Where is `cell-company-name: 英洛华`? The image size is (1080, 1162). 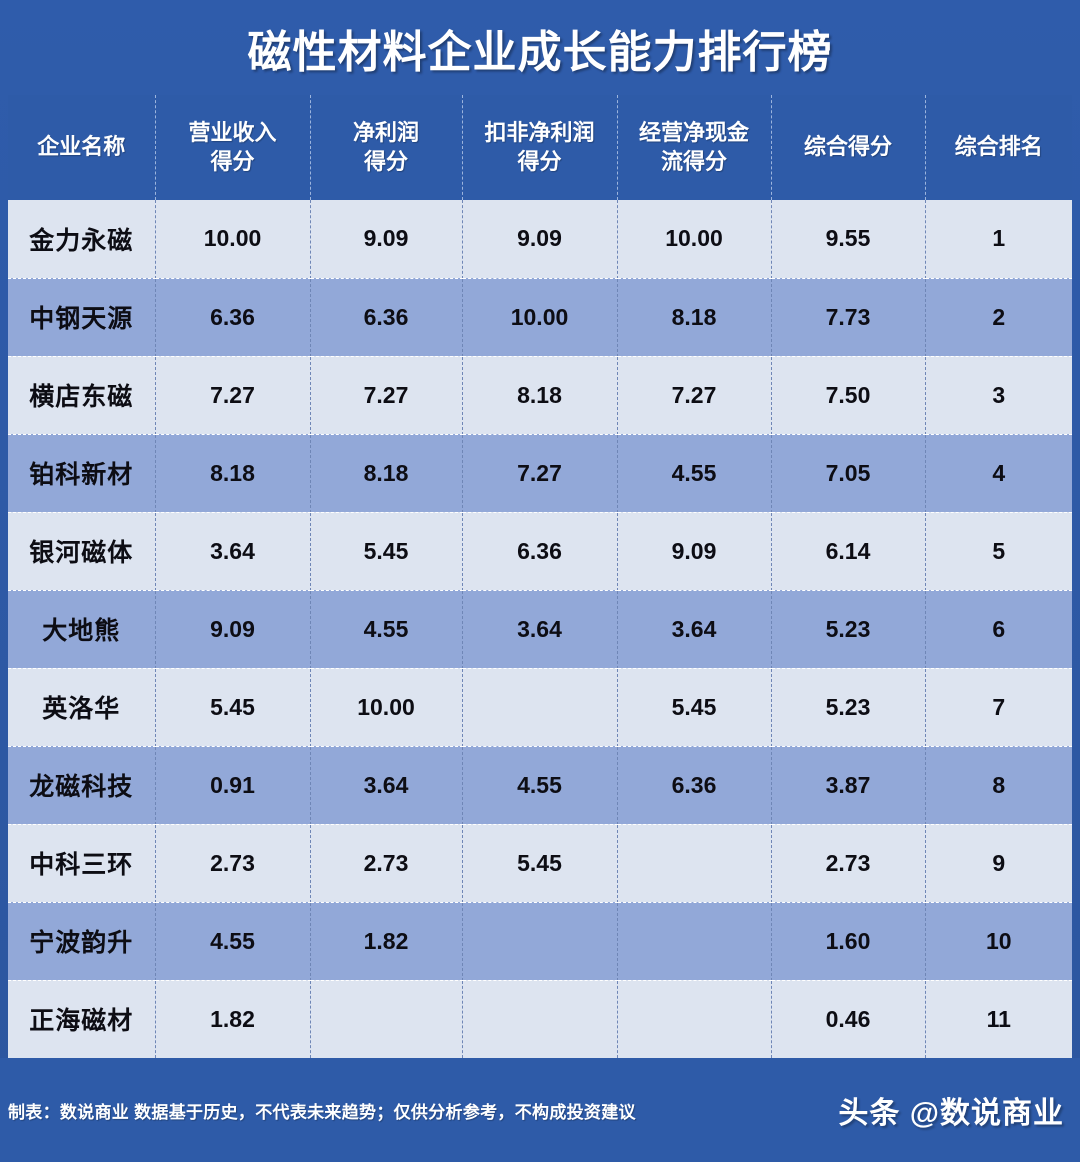 cell-company-name: 英洛华 is located at coordinates (82, 707).